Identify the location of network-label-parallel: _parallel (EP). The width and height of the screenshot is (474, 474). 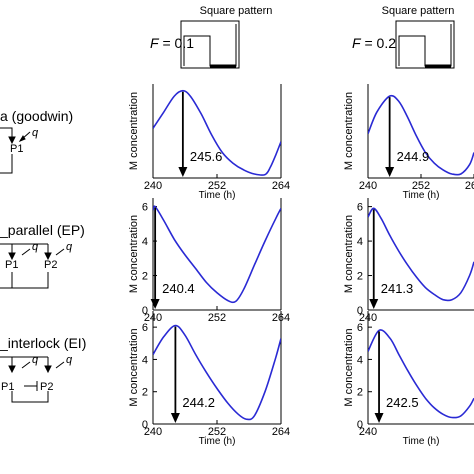
(42, 230).